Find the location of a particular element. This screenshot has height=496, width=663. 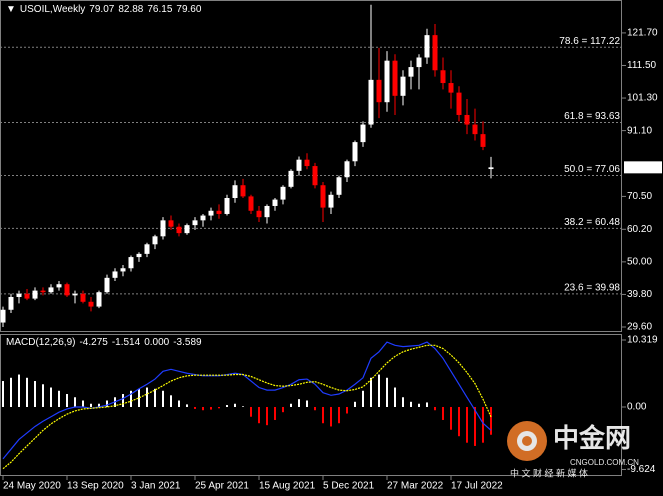

watermark-title: 中金网 is located at coordinates (592, 438).